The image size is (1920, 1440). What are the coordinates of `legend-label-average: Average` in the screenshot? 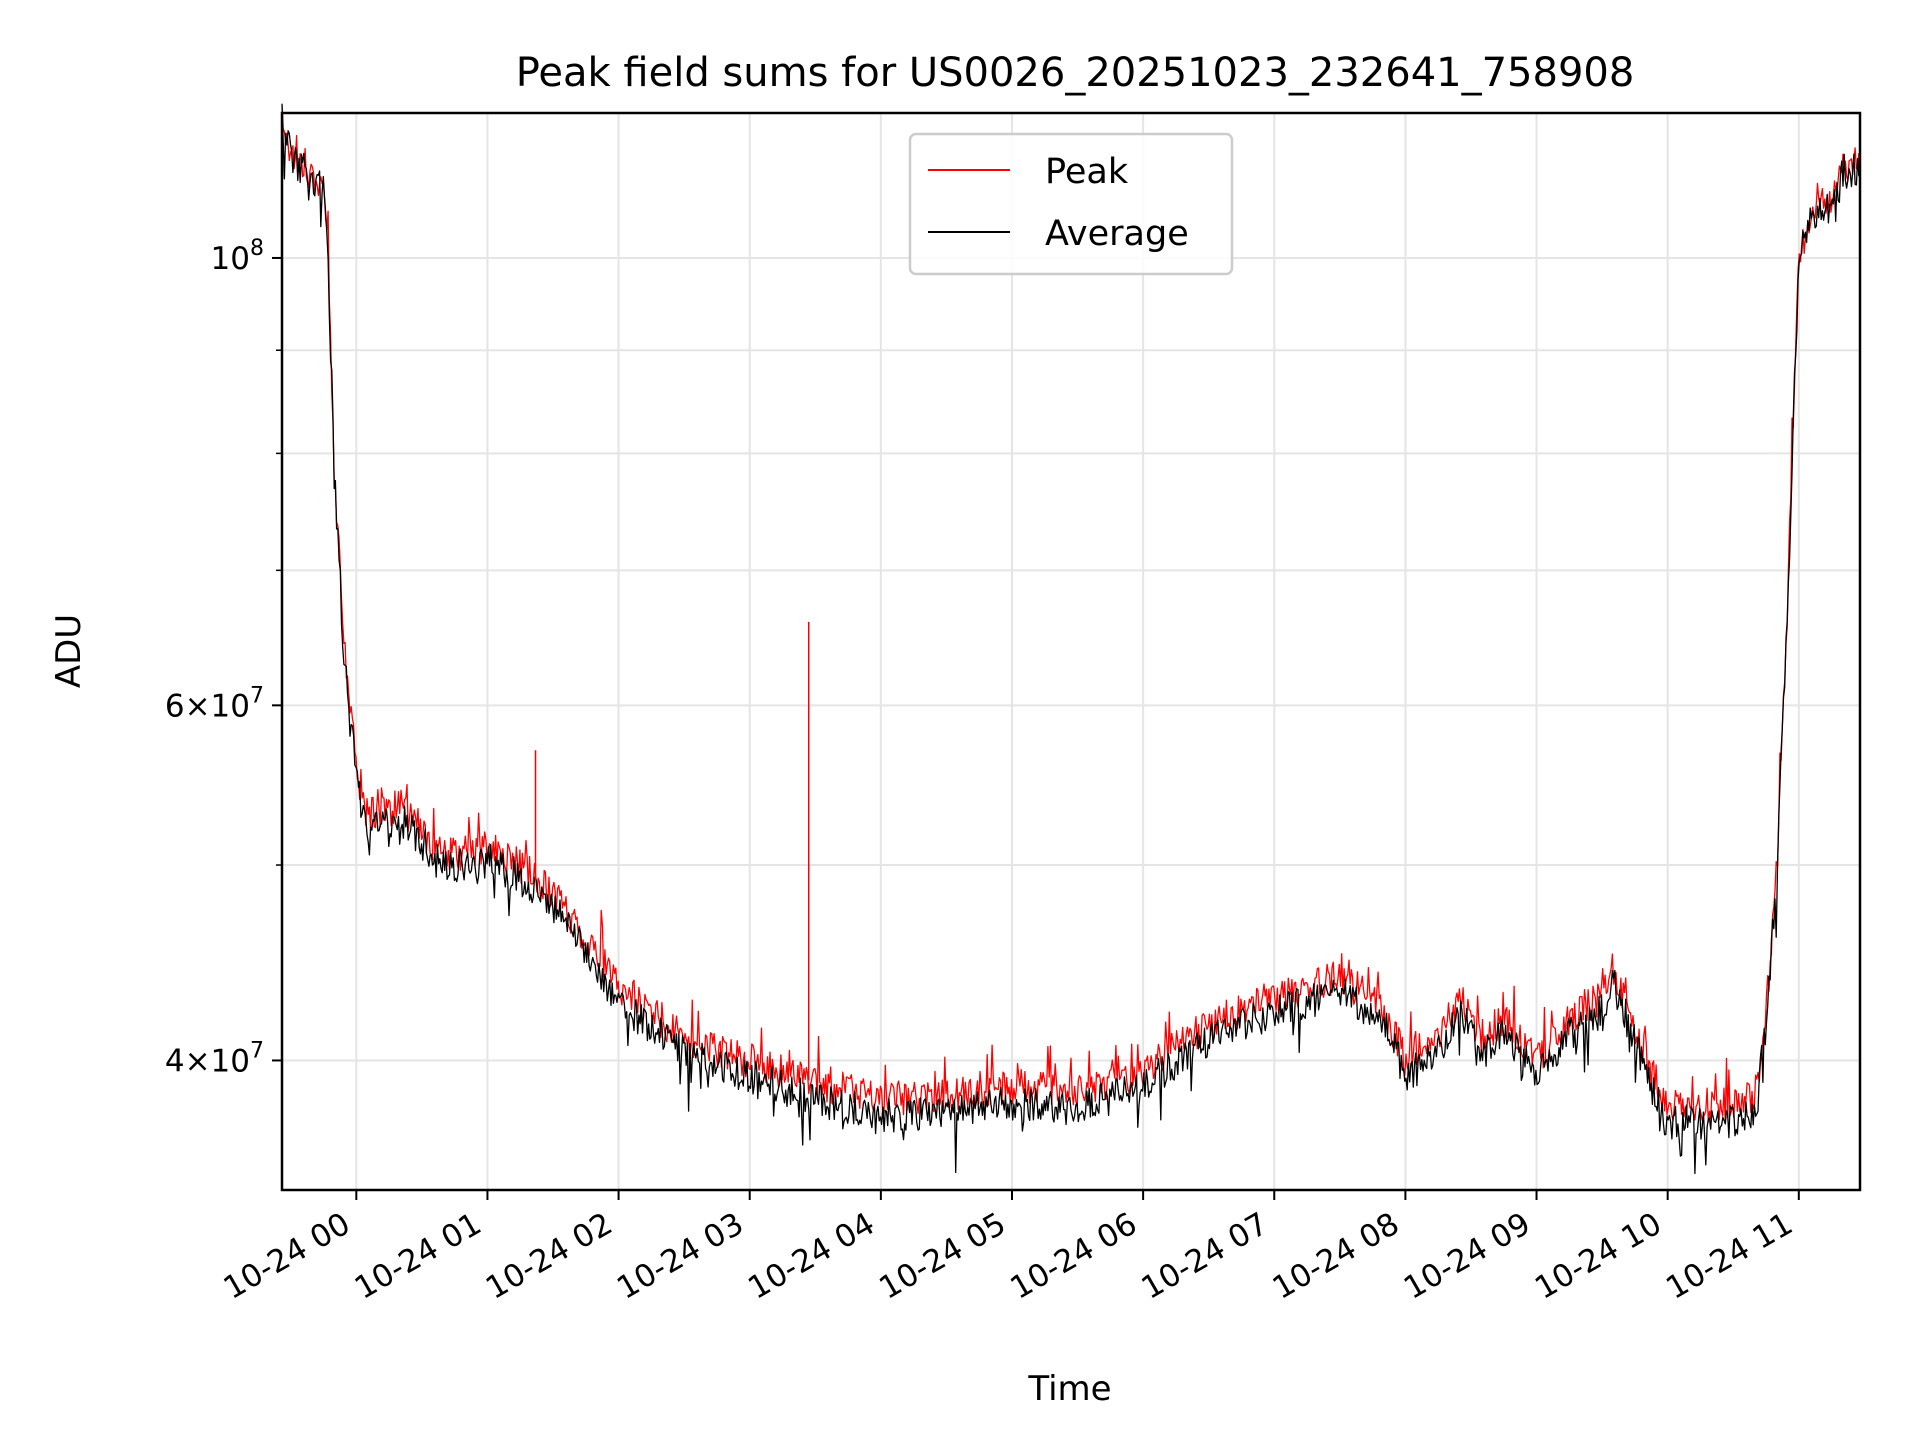 It's located at (1117, 234).